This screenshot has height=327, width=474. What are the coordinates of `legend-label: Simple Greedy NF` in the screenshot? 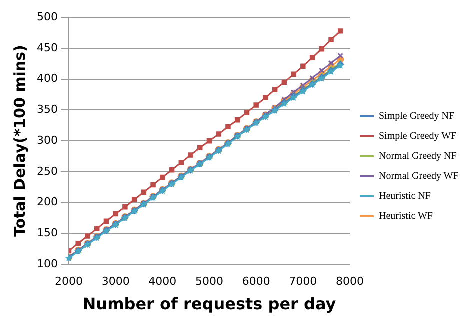 It's located at (417, 116).